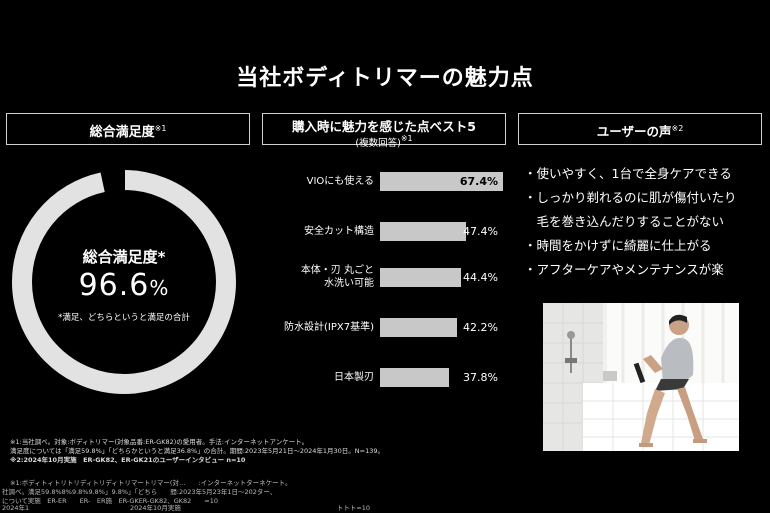  I want to click on bar-value-label: 47.4%, so click(480, 231).